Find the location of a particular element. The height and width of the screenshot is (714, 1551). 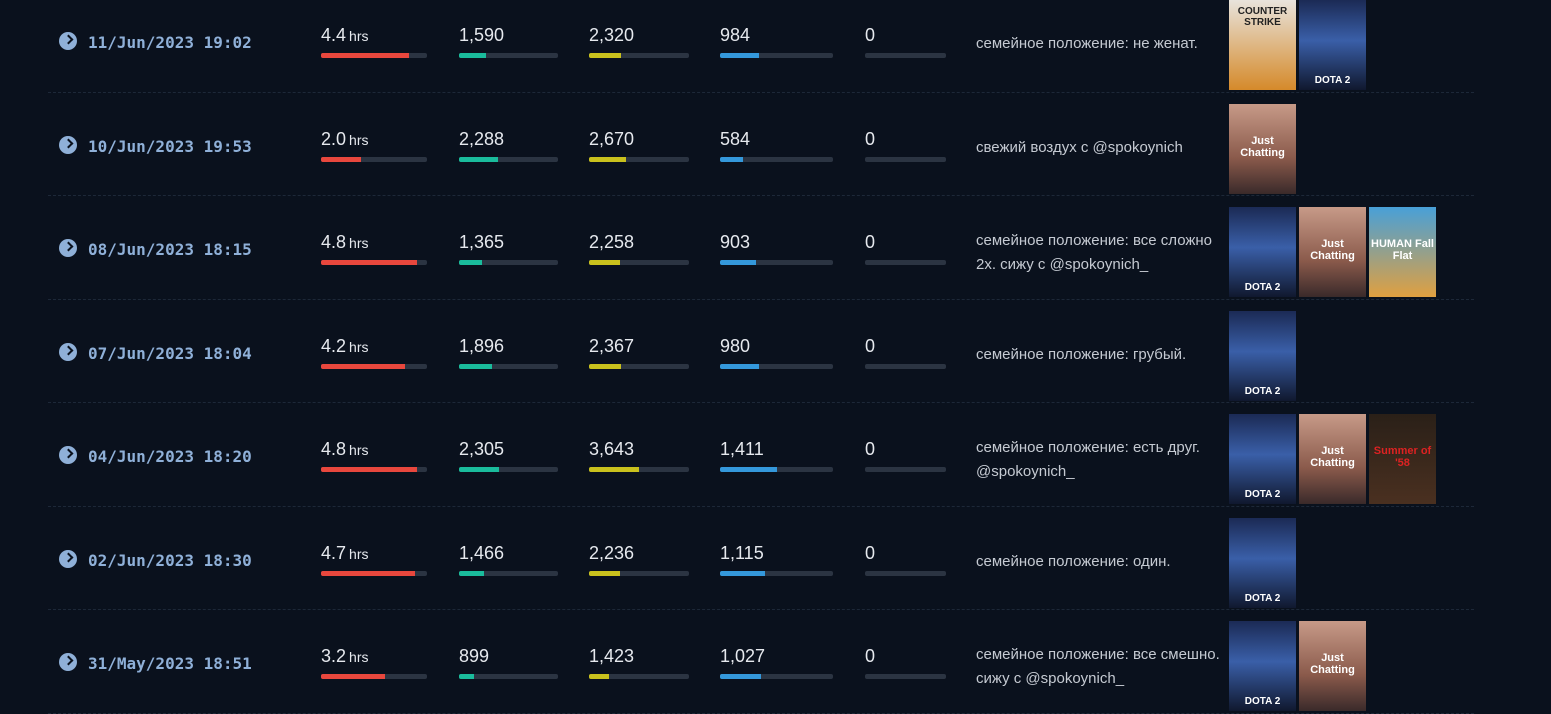

stat-value: 1,115 is located at coordinates (742, 552).